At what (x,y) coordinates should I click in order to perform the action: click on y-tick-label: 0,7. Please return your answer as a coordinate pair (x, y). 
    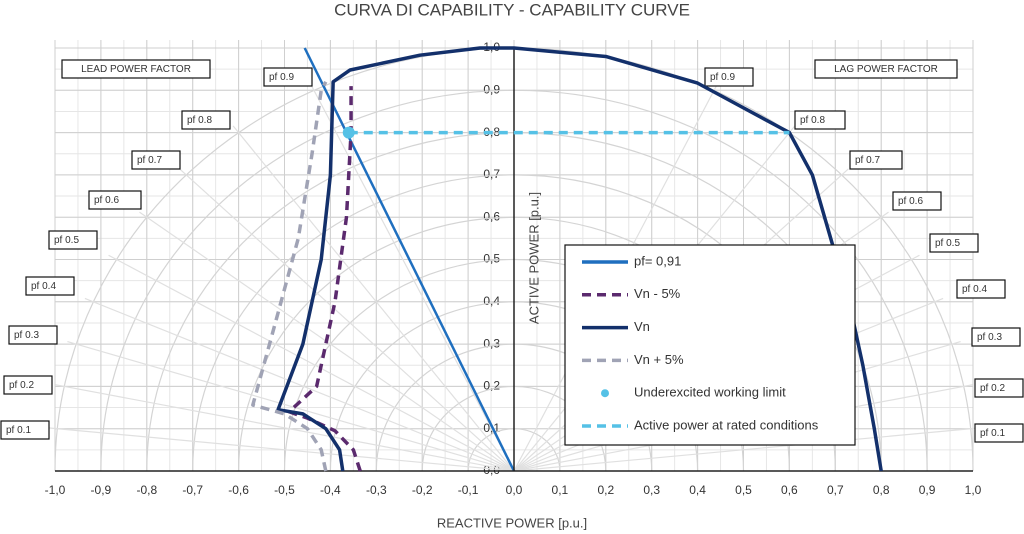
    Looking at the image, I should click on (491, 174).